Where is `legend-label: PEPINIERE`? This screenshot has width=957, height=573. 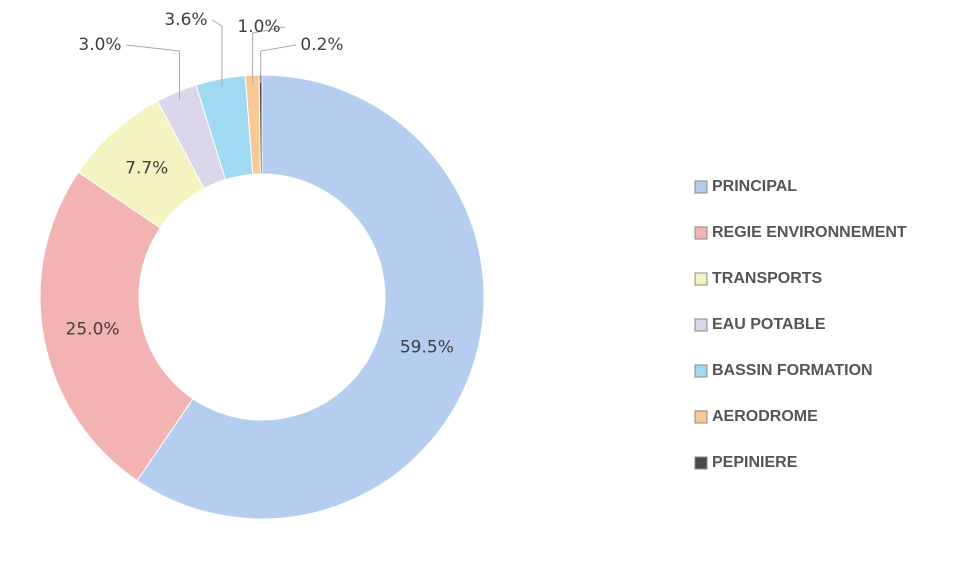 legend-label: PEPINIERE is located at coordinates (755, 462).